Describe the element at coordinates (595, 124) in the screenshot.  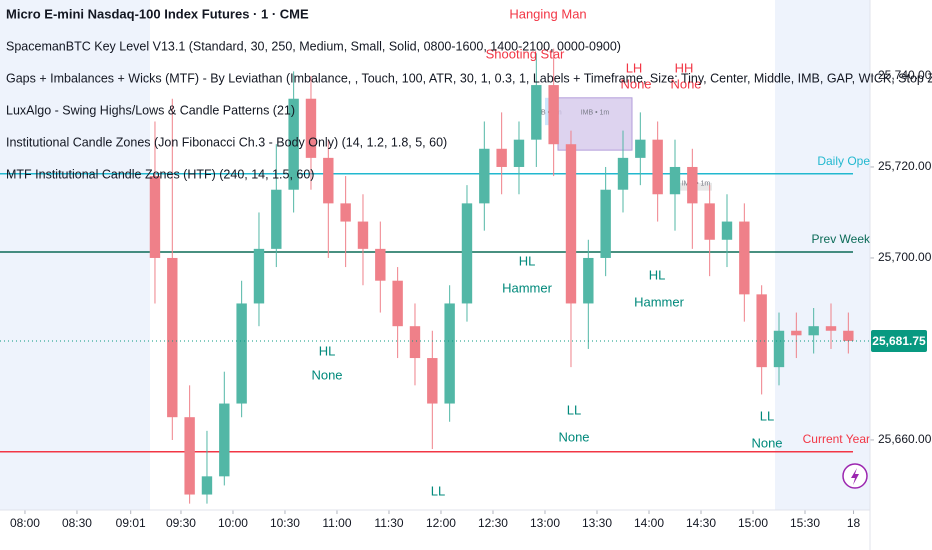
I see `imbalance-zone` at that location.